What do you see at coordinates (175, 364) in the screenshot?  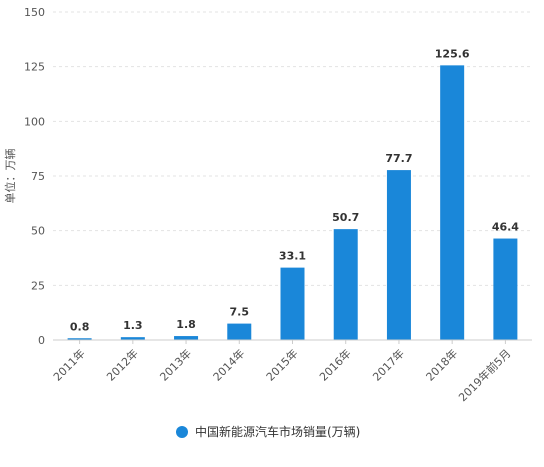 I see `x-tick-label: 2013年` at bounding box center [175, 364].